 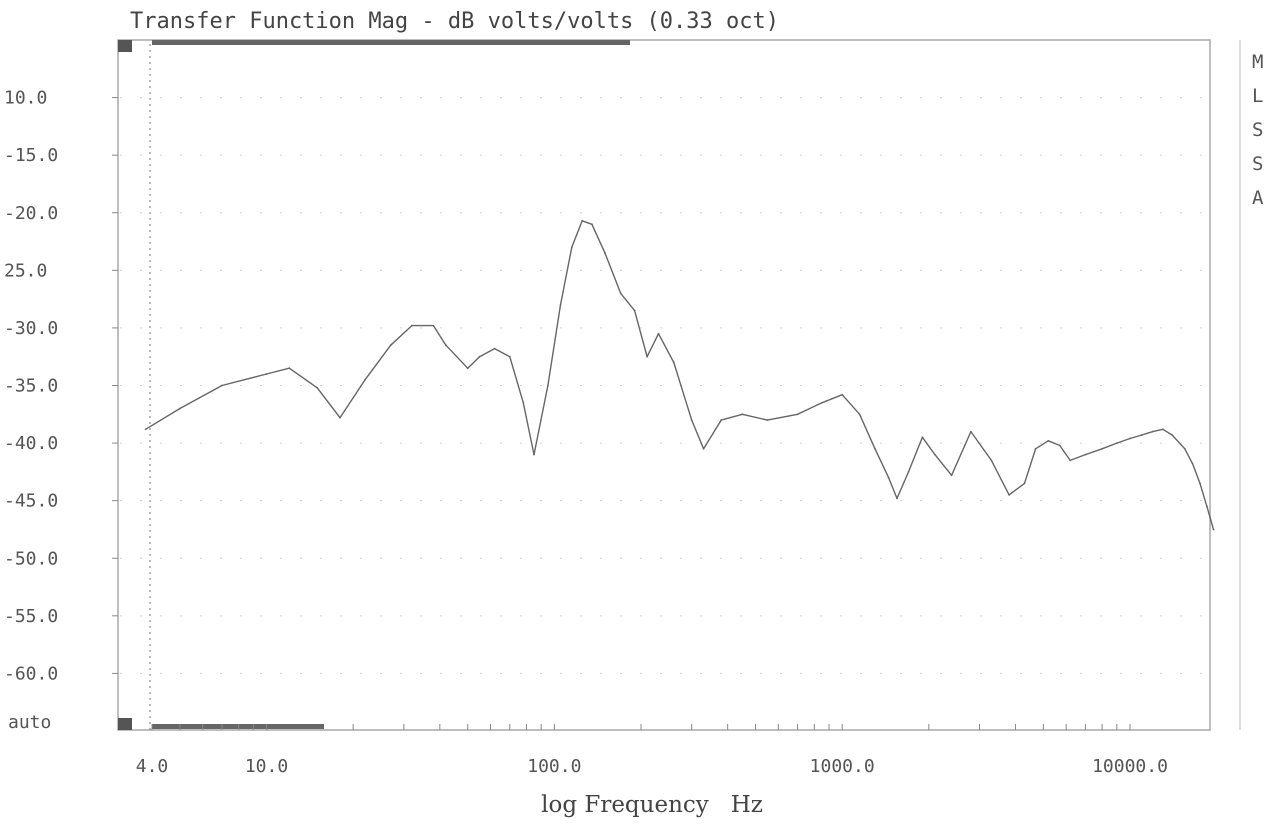 What do you see at coordinates (652, 805) in the screenshot?
I see `x-axis-title: log Frequency Hz` at bounding box center [652, 805].